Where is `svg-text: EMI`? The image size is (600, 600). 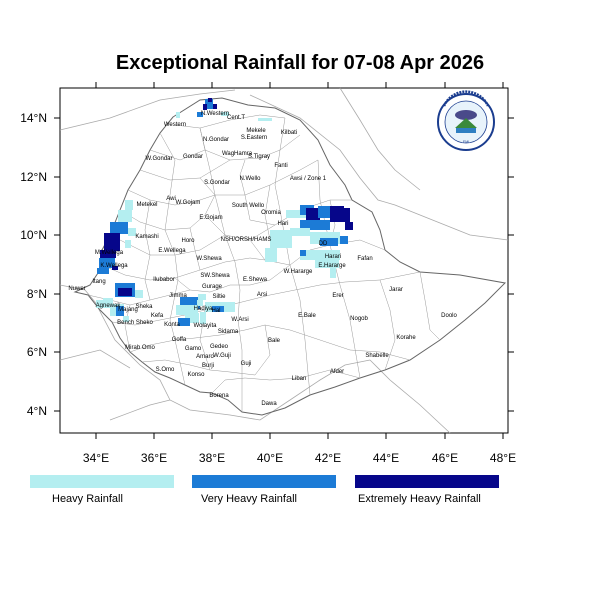 svg-text: EMI is located at coordinates (466, 142).